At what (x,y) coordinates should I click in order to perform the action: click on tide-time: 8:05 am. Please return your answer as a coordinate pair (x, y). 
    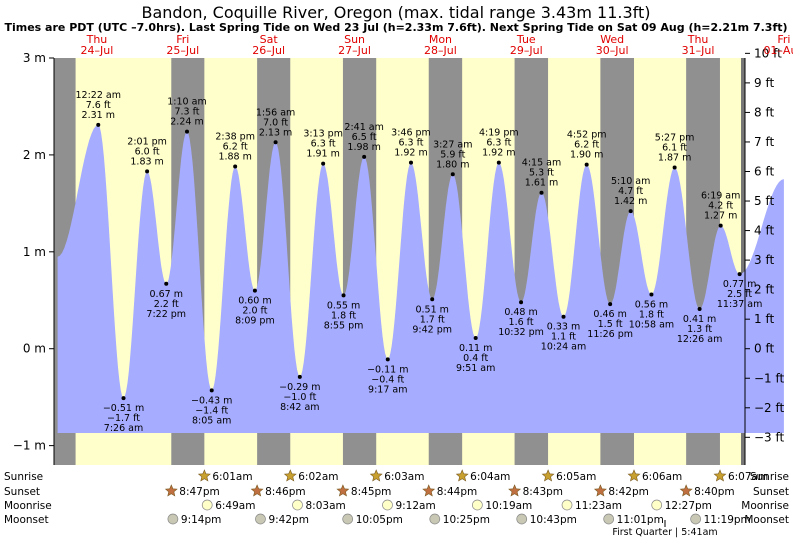
    Looking at the image, I should click on (211, 420).